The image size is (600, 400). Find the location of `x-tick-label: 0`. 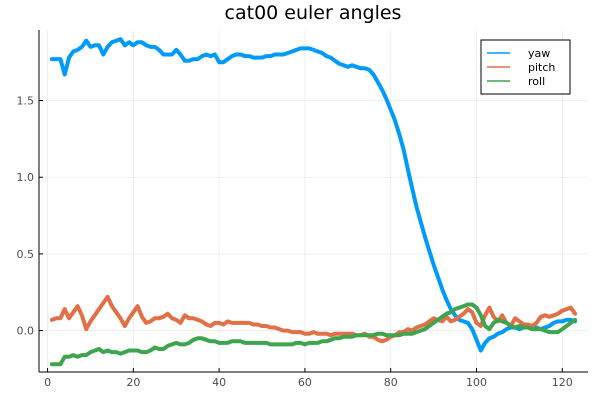

x-tick-label: 0 is located at coordinates (47, 382).